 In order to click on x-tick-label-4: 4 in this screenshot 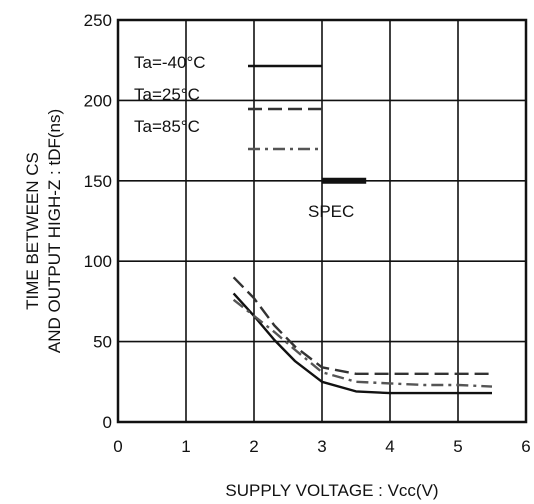, I will do `click(389, 446)`.